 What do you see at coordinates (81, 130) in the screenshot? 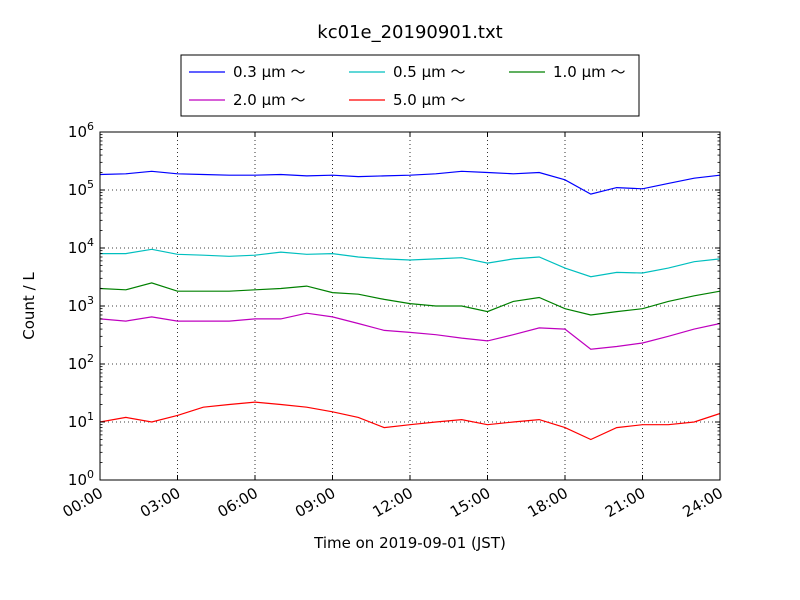
I see `y-tick-label: 10⁶` at bounding box center [81, 130].